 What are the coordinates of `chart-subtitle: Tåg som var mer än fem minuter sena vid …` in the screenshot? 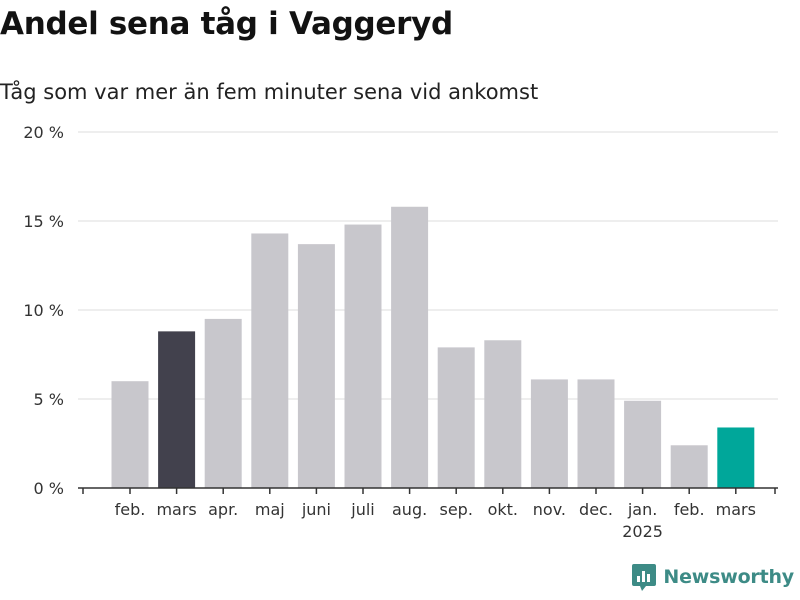 It's located at (269, 92).